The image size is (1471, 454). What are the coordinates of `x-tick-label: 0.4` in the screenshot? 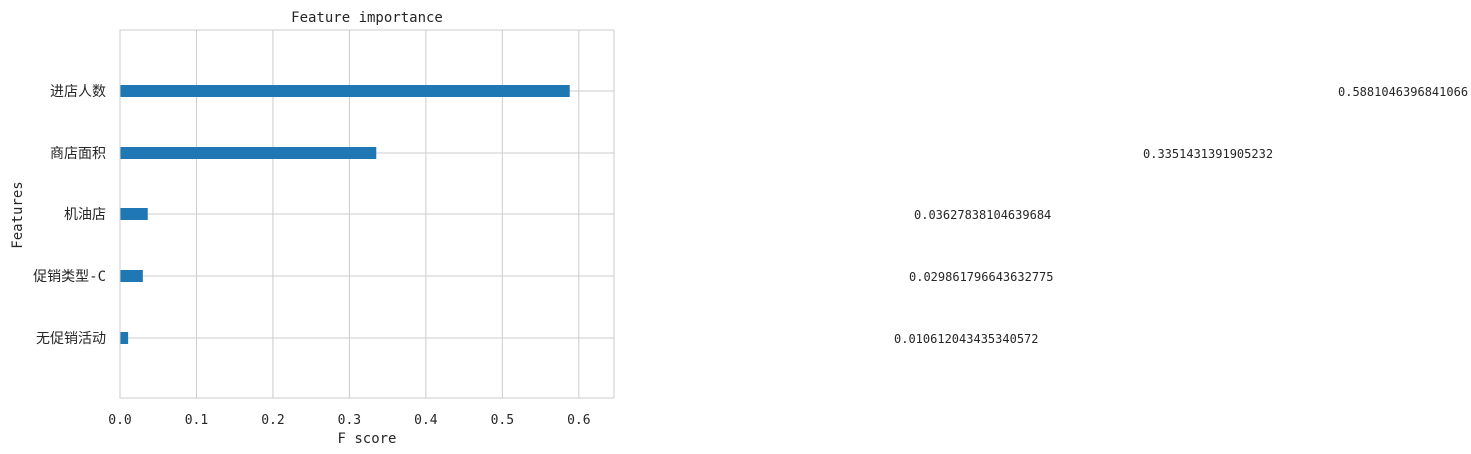 It's located at (426, 420).